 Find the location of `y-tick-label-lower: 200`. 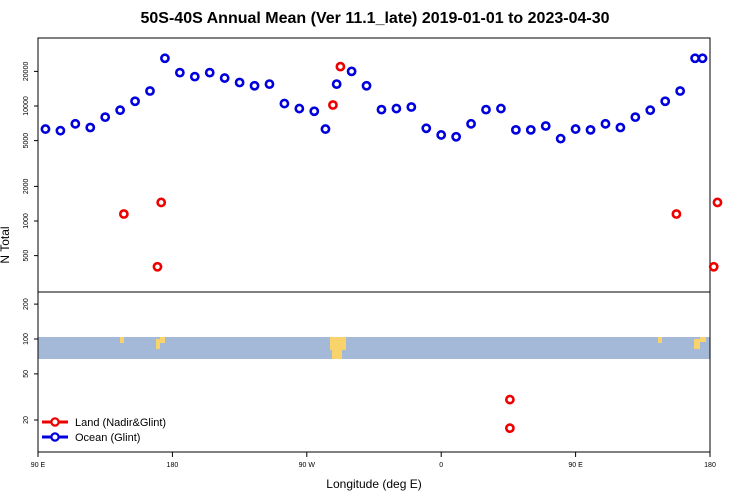

y-tick-label-lower: 200 is located at coordinates (26, 304).